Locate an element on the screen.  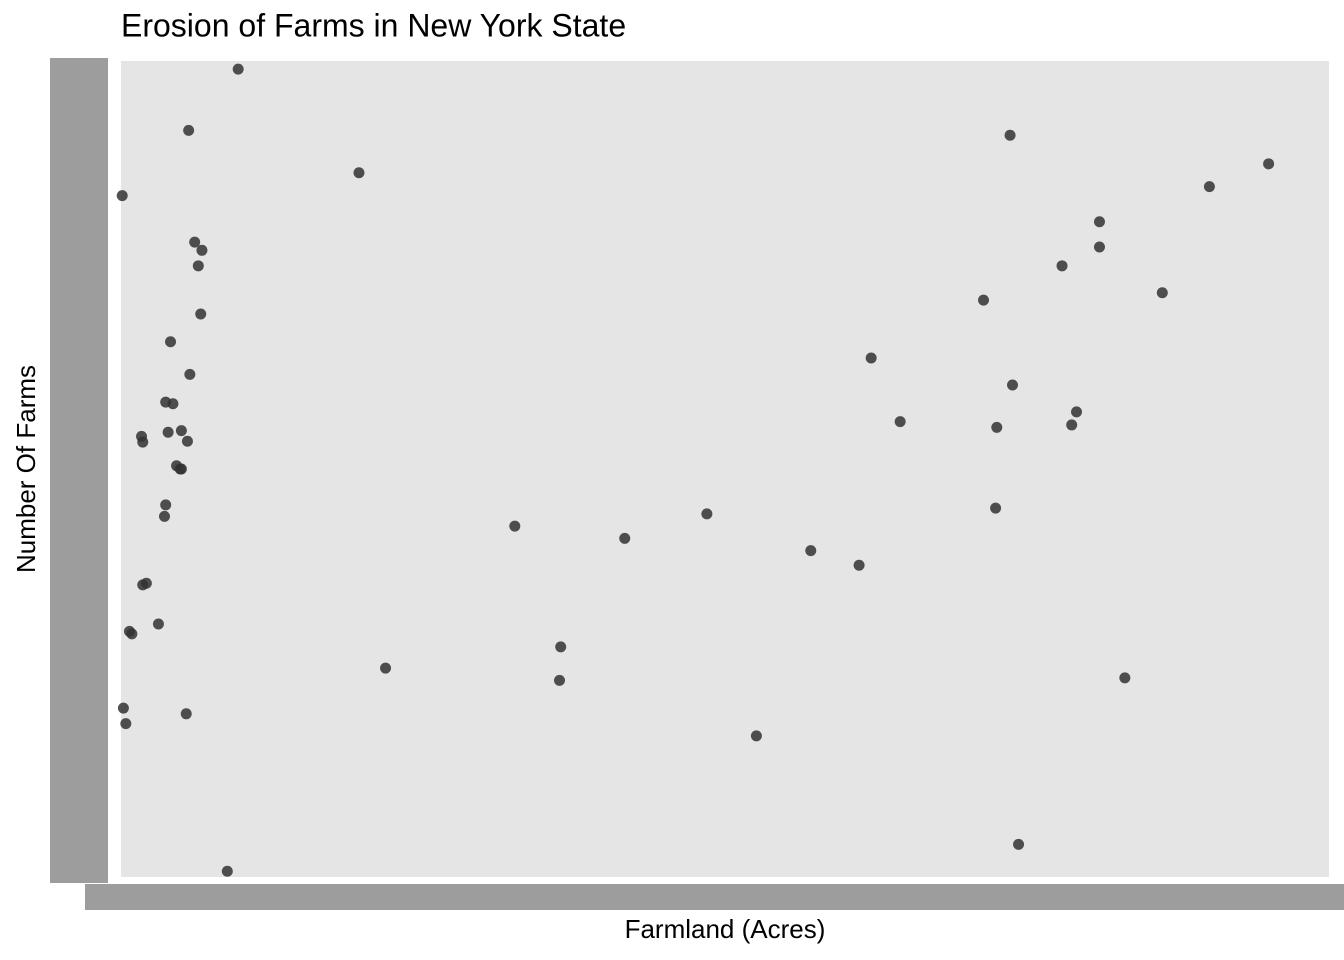
y-tick-label-clutter is located at coordinates (79, 470).